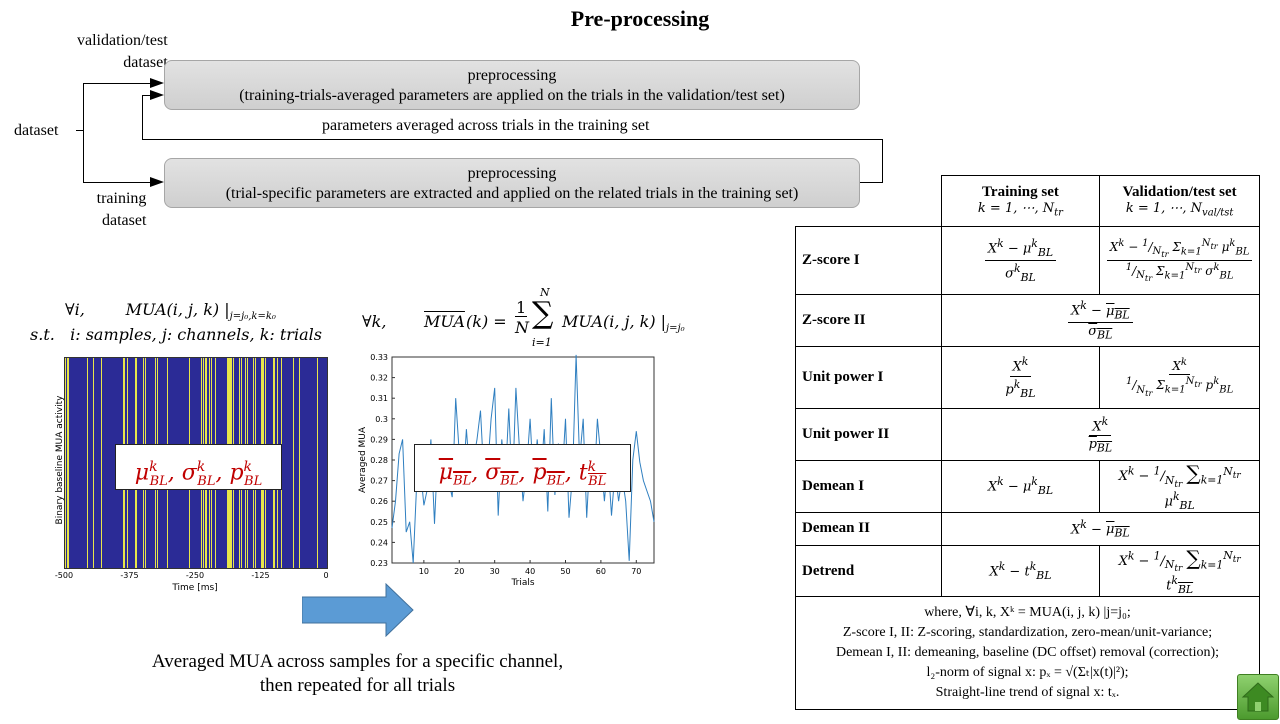  What do you see at coordinates (1179, 571) in the screenshot?
I see `detrend-val-formula: Xk − 1/Ntr ∑k=1Ntr tkBL` at bounding box center [1179, 571].